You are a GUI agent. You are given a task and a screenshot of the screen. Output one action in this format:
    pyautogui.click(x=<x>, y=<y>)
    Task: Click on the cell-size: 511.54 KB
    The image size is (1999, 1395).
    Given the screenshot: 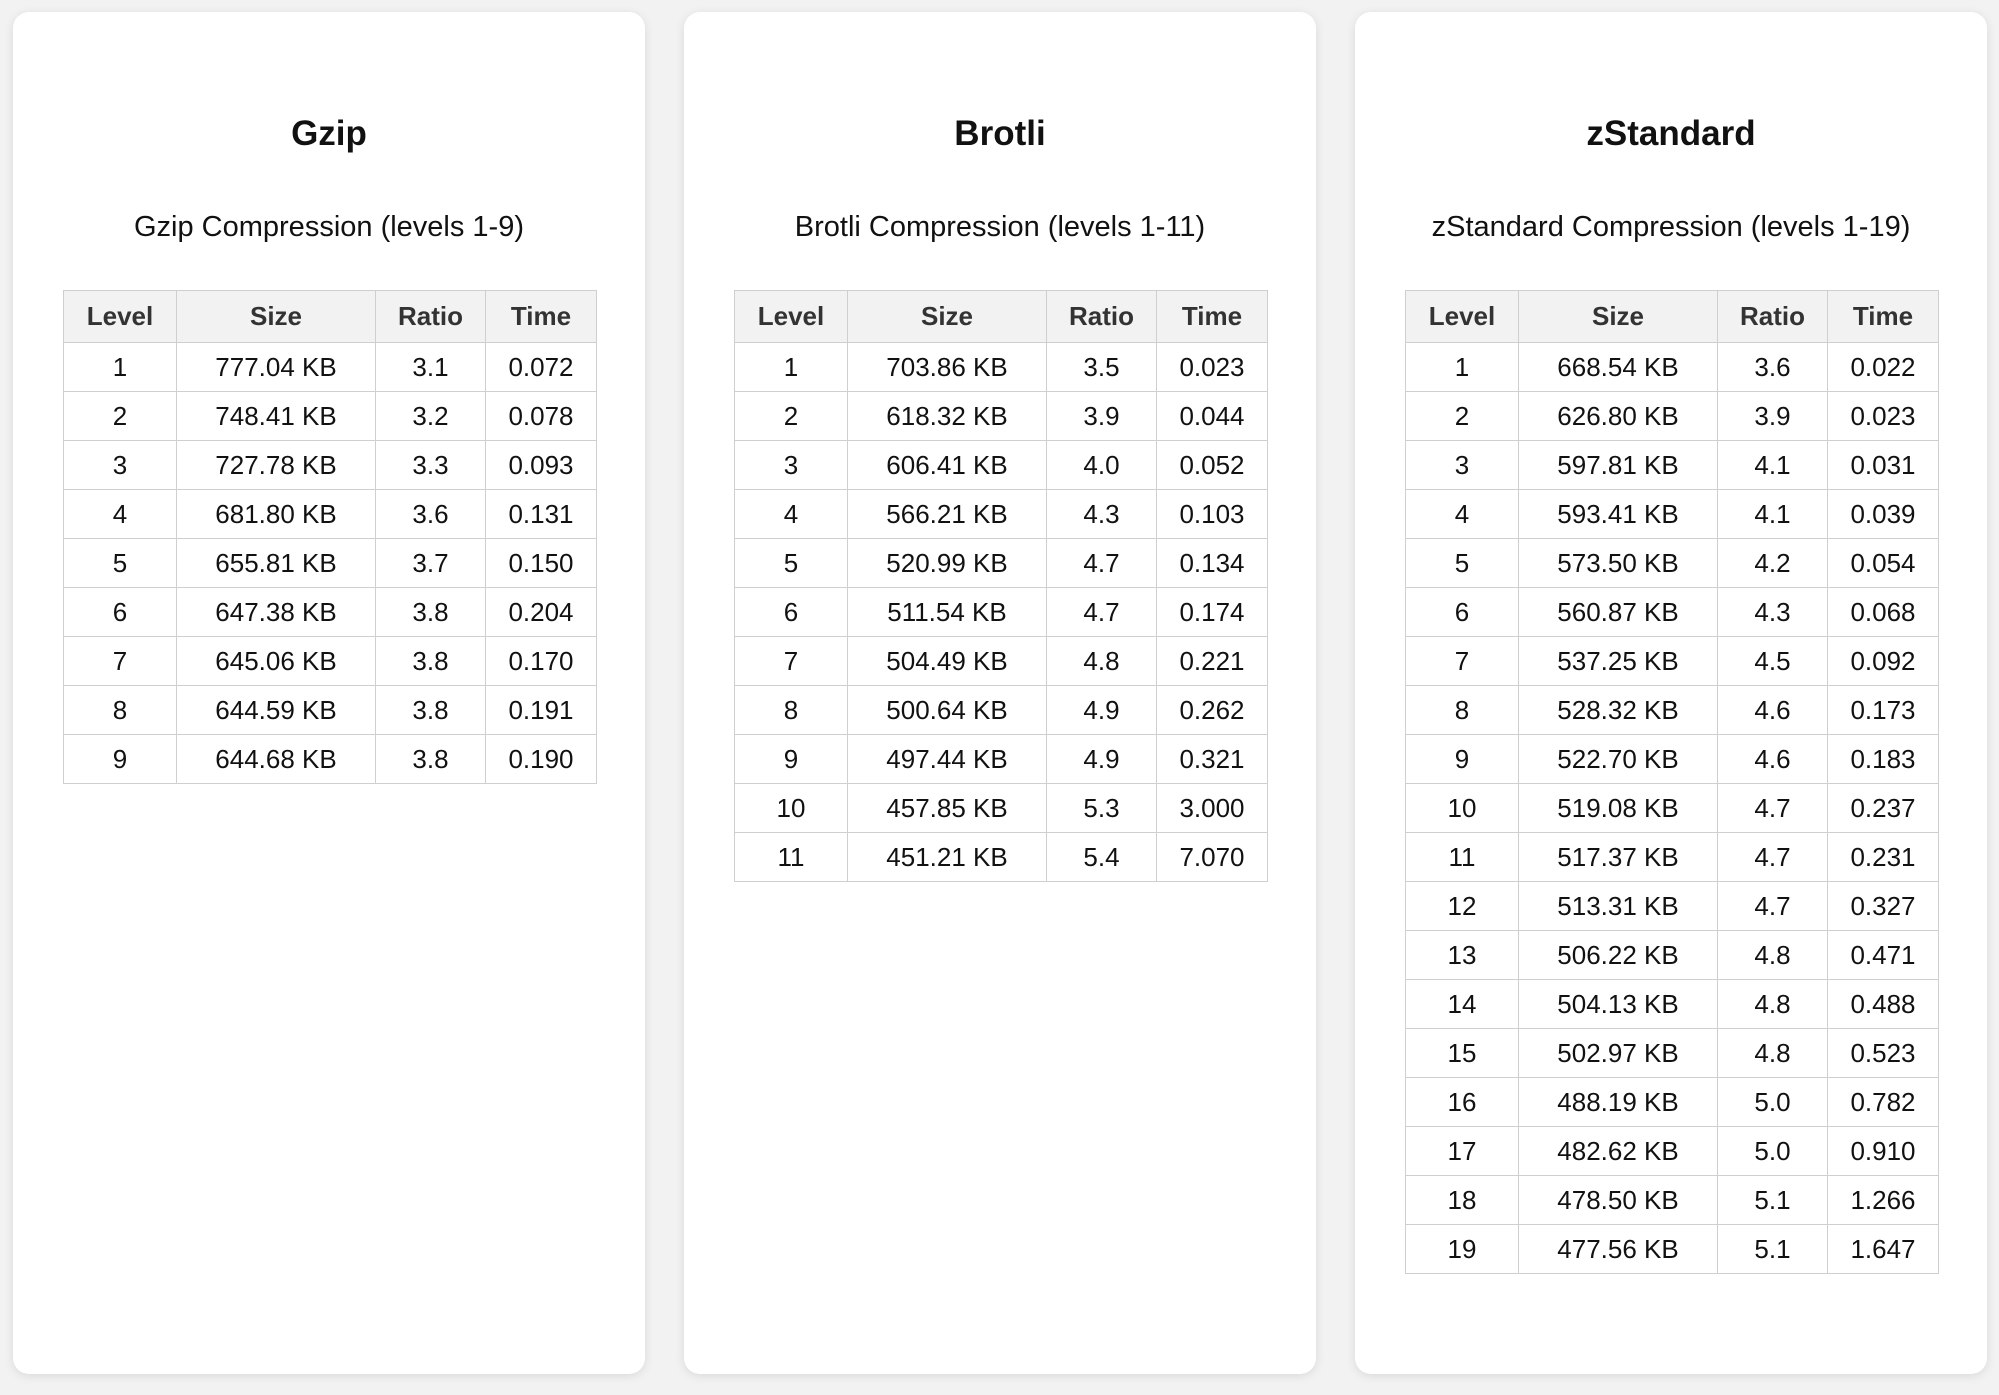 What is the action you would take?
    pyautogui.click(x=947, y=612)
    